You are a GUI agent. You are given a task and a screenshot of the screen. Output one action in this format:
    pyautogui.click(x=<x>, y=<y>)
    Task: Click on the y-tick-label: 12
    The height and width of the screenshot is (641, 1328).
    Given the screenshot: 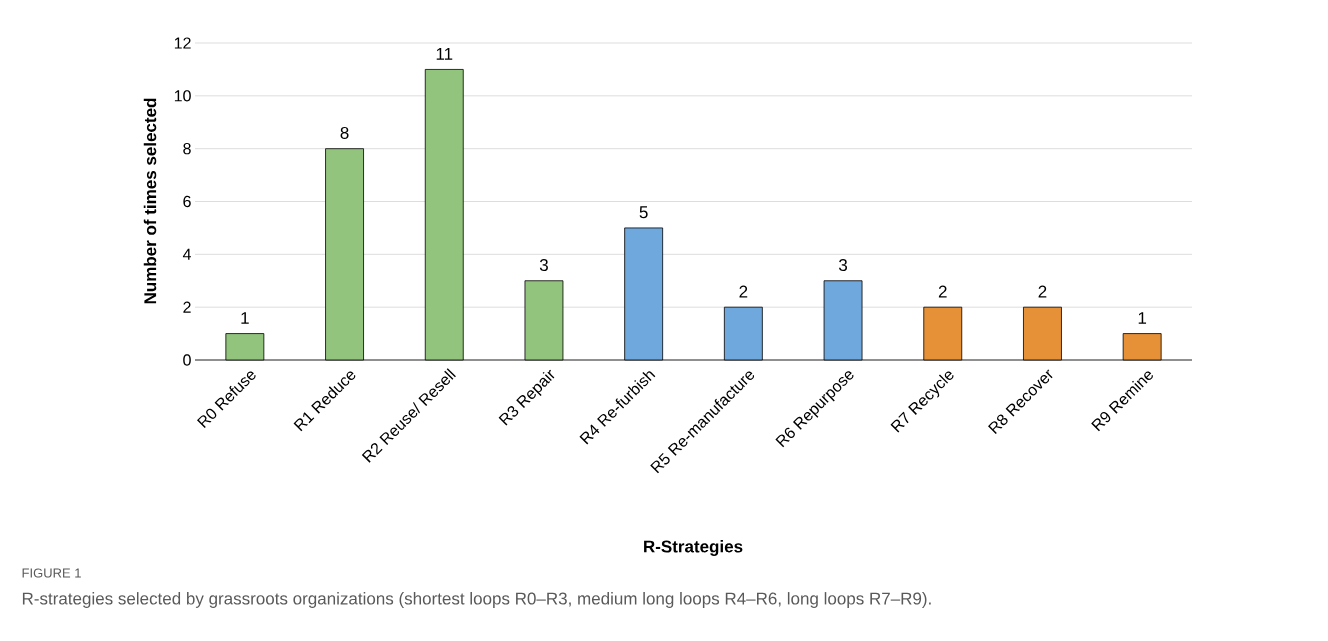 What is the action you would take?
    pyautogui.click(x=182, y=43)
    